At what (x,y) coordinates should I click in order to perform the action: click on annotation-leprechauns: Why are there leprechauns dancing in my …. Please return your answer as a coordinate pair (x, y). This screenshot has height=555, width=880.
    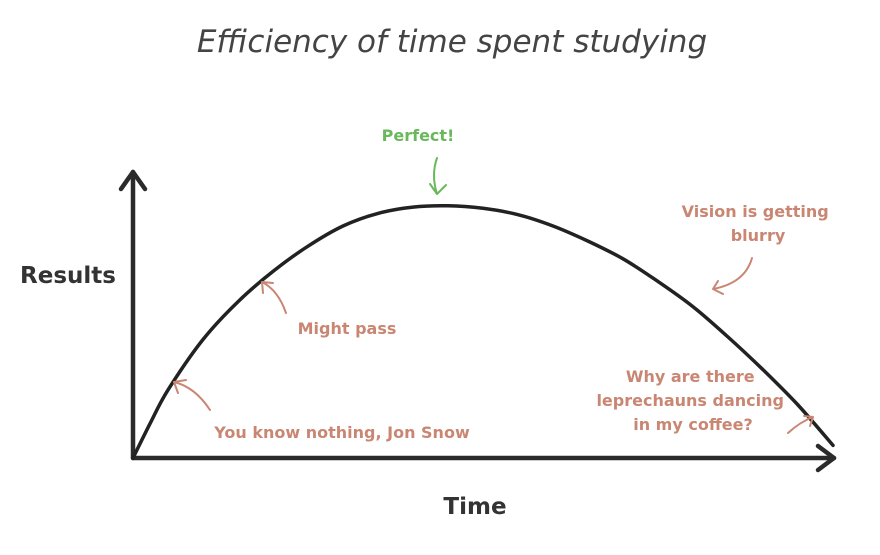
    Looking at the image, I should click on (705, 400).